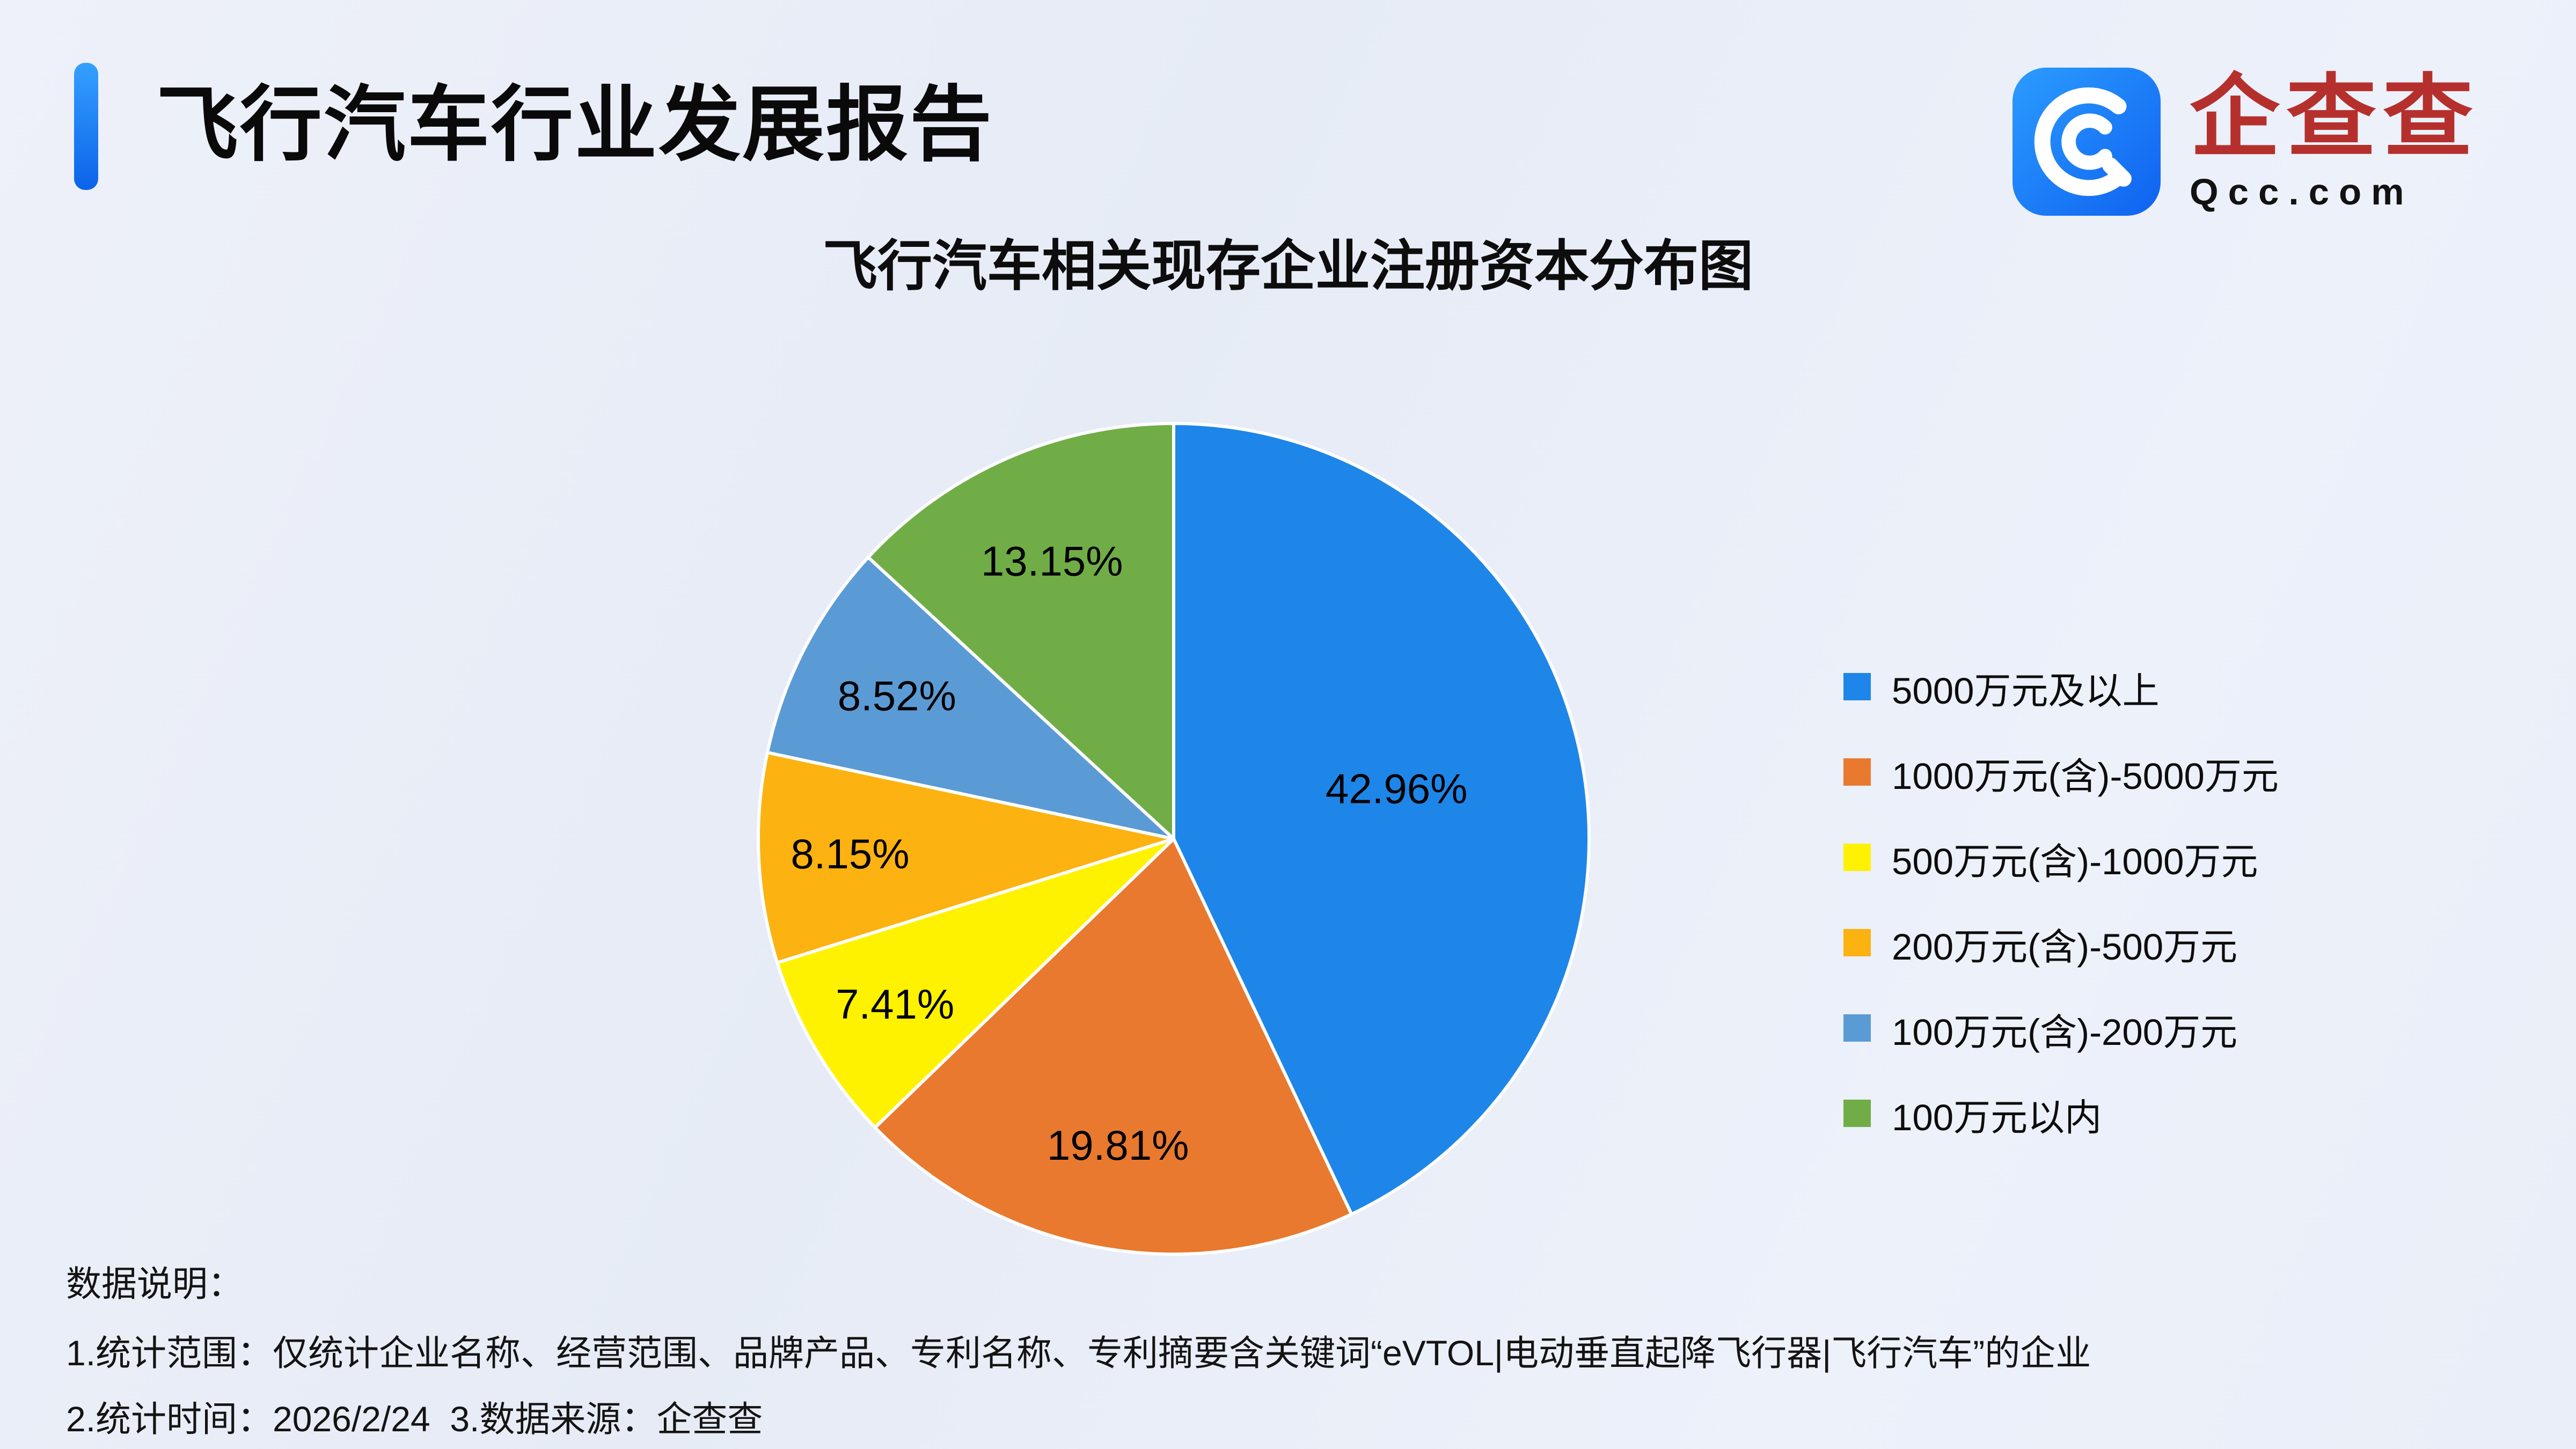 The image size is (2576, 1449). I want to click on legend-item: 100万元(含)-200万元, so click(2061, 1028).